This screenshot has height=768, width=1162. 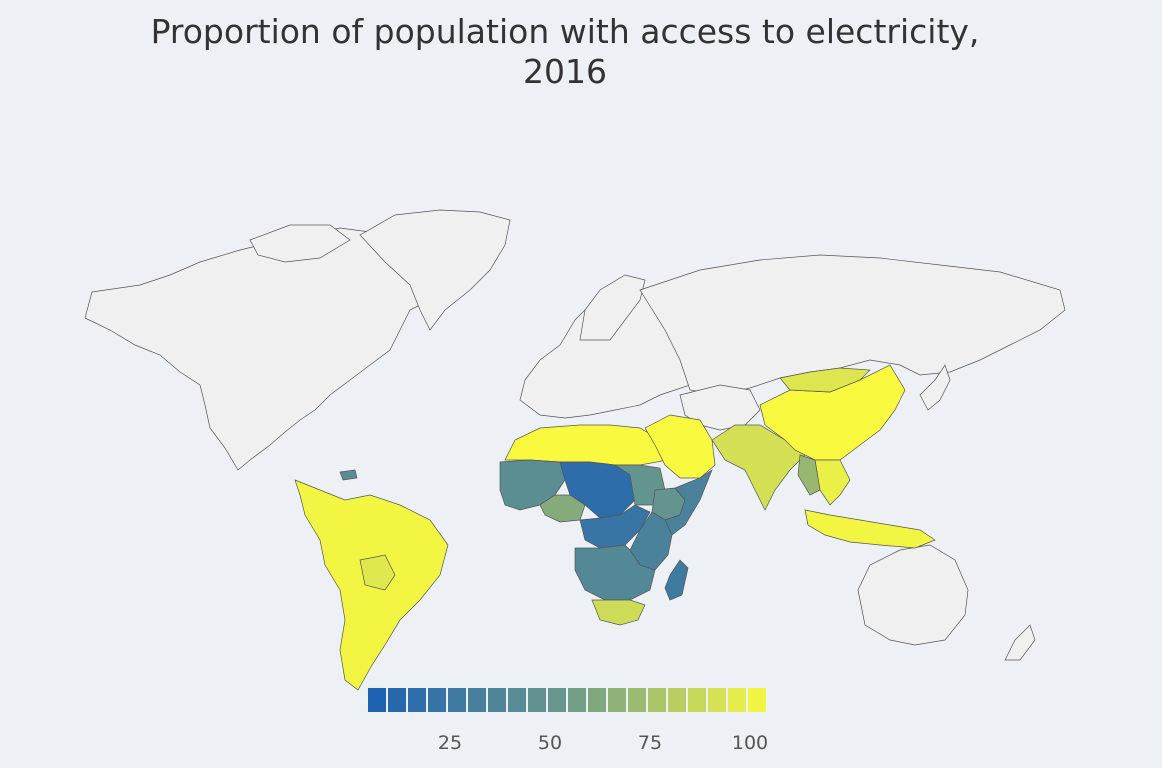 What do you see at coordinates (348, 475) in the screenshot?
I see `region-haiti: Haiti: 39` at bounding box center [348, 475].